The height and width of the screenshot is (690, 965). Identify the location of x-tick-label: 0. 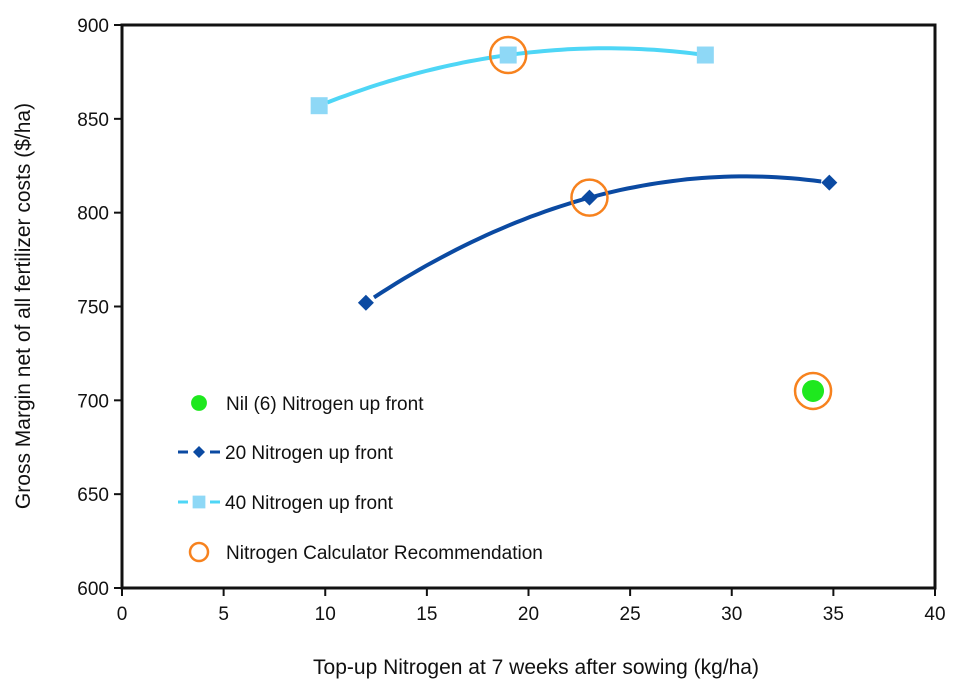
(122, 614).